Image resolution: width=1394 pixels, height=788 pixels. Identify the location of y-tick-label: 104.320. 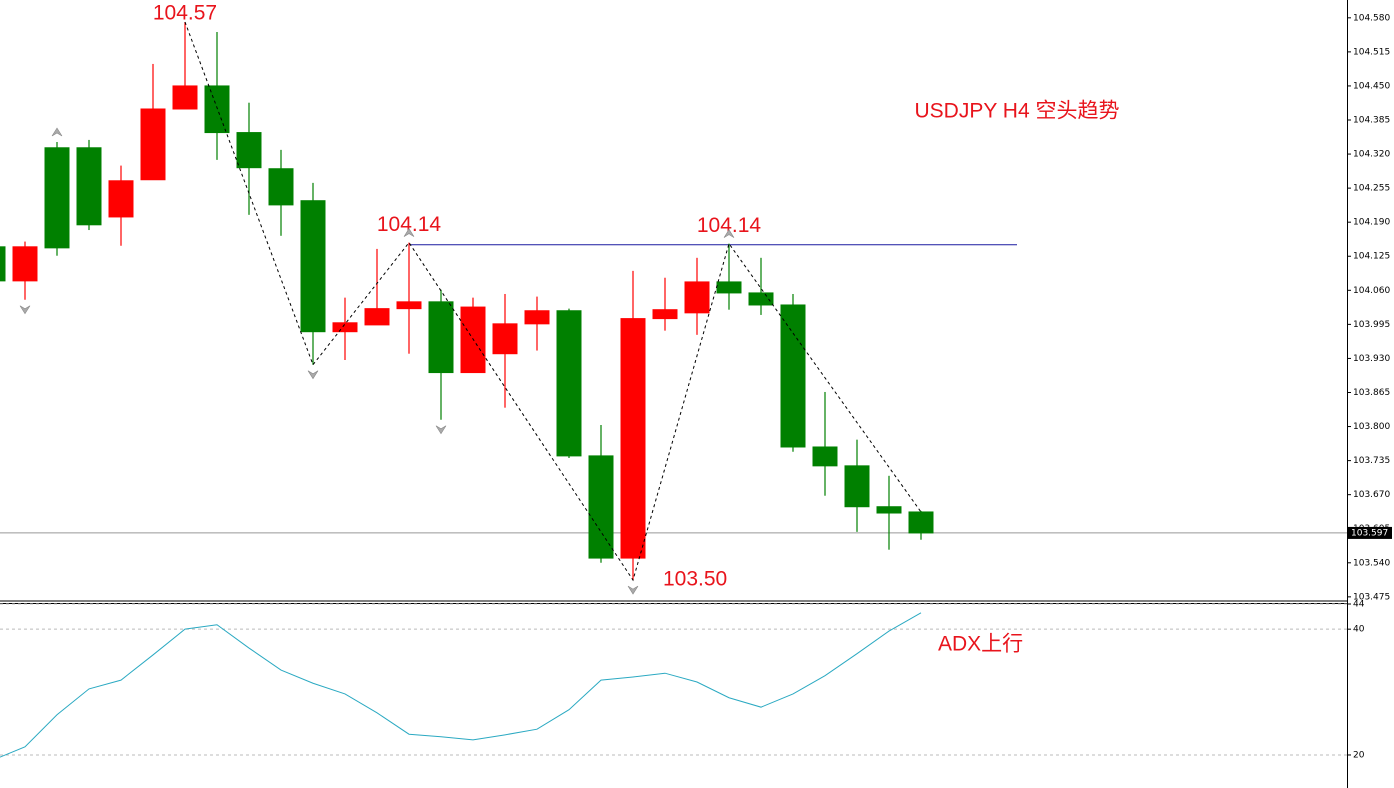
(1371, 155).